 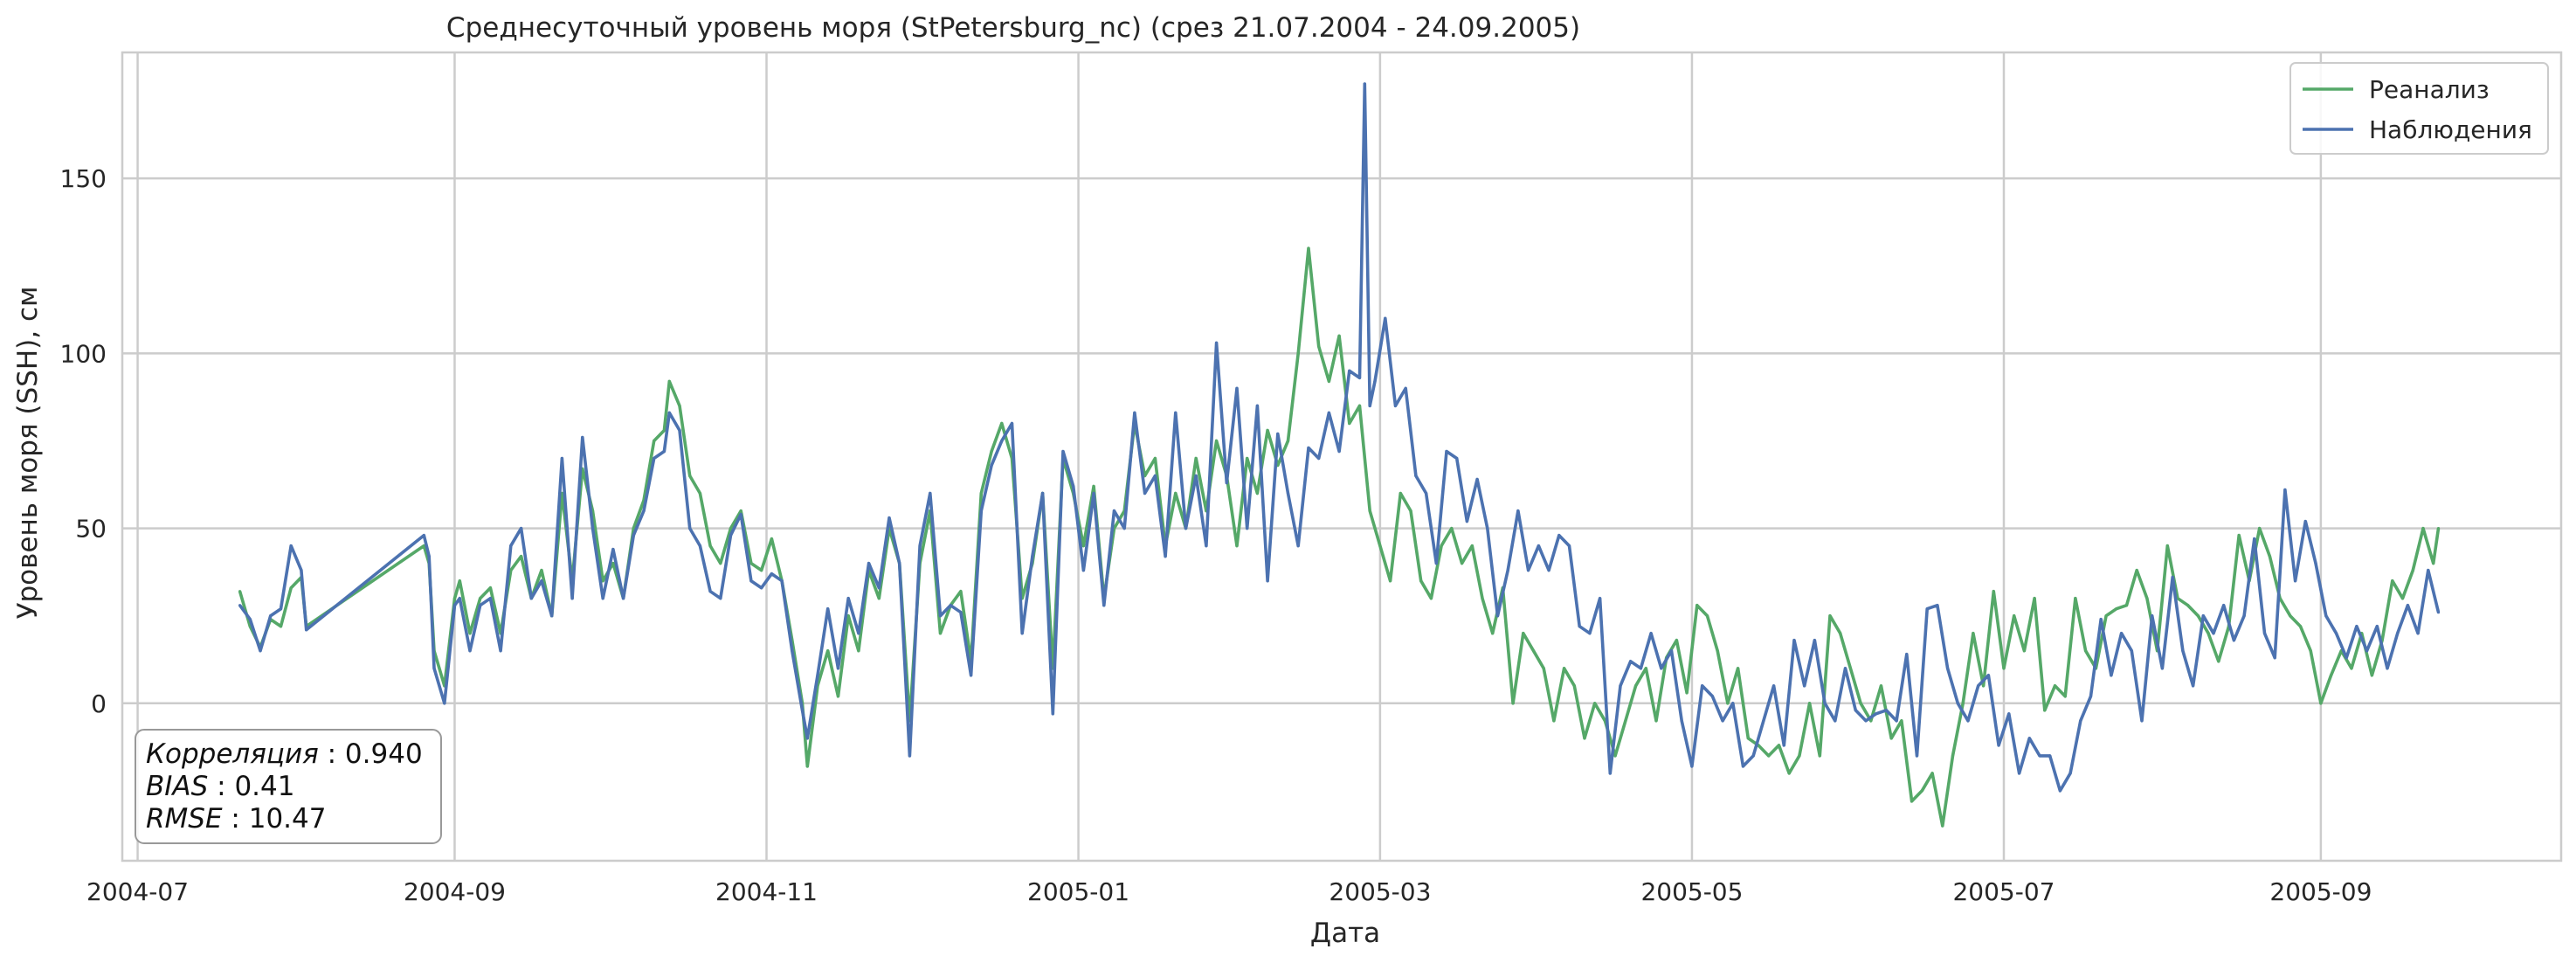 What do you see at coordinates (1345, 933) in the screenshot?
I see `x-axis-title: Дата` at bounding box center [1345, 933].